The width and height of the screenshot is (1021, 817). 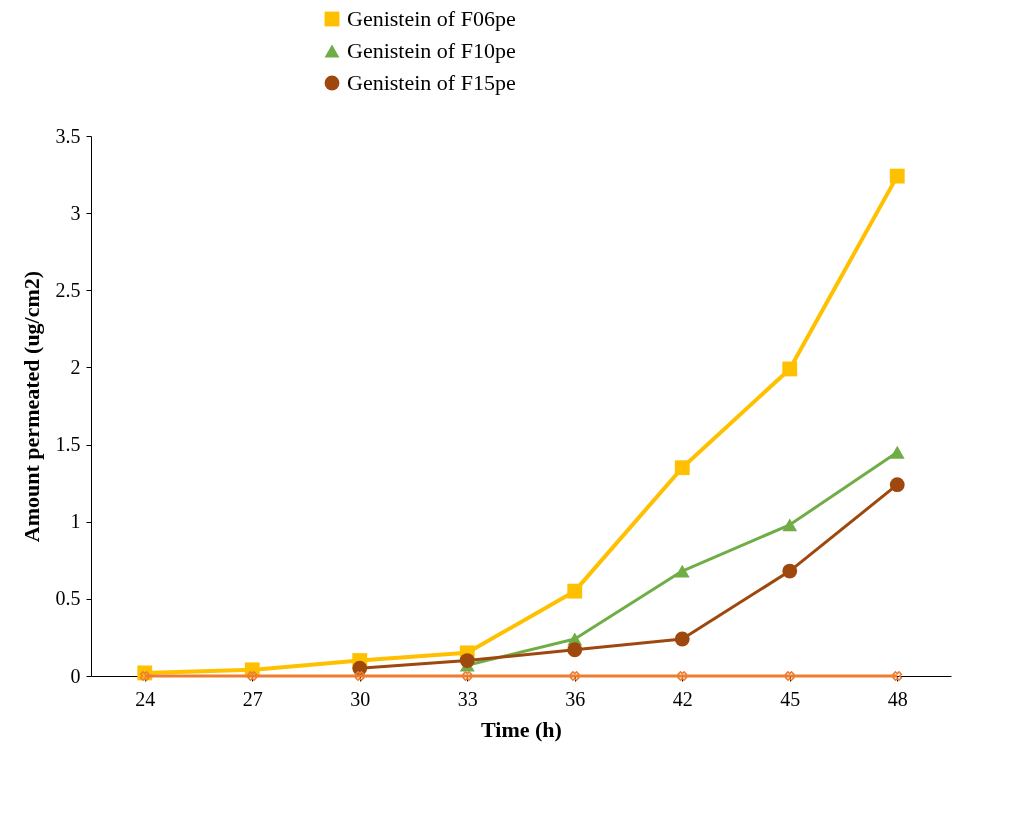 What do you see at coordinates (68, 289) in the screenshot?
I see `y-tick-label: 2.5` at bounding box center [68, 289].